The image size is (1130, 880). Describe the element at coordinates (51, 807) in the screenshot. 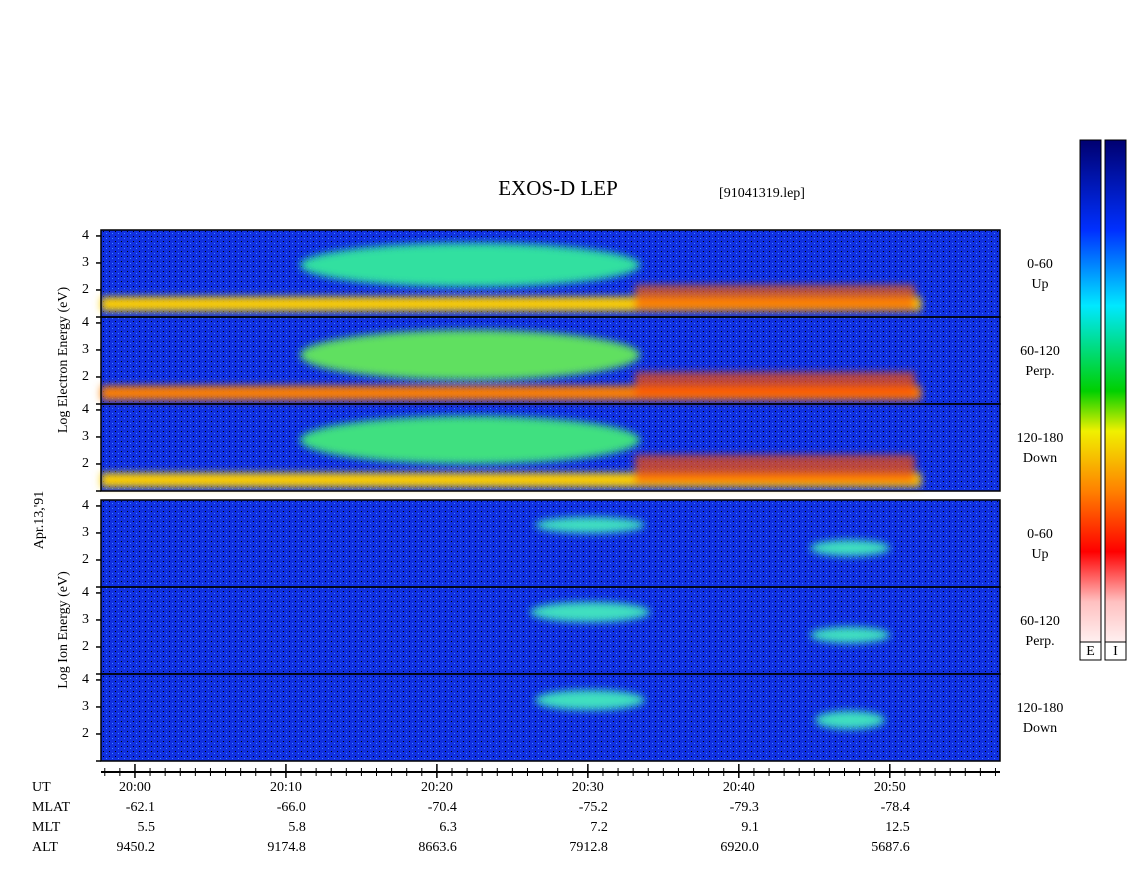

I see `row-name: MLAT` at that location.